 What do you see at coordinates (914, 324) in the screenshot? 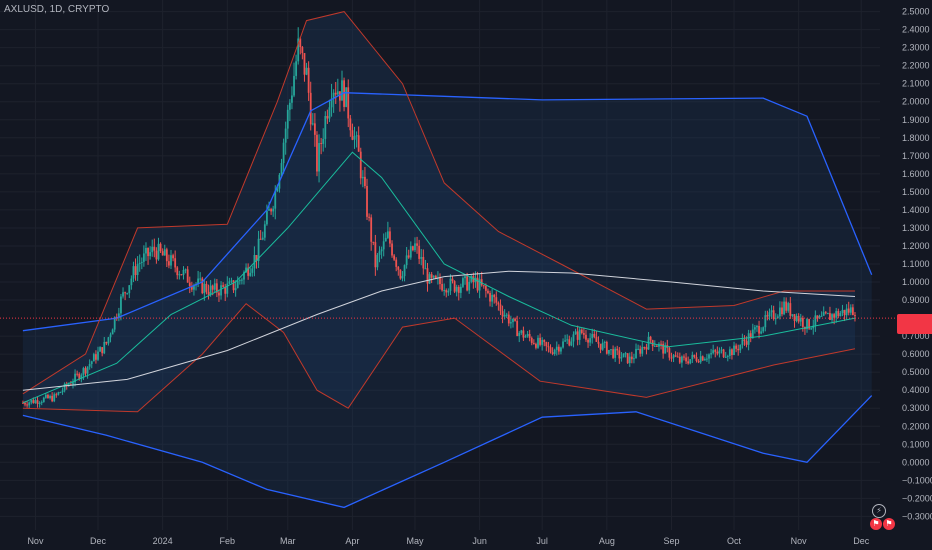
I see `last-price-tag` at bounding box center [914, 324].